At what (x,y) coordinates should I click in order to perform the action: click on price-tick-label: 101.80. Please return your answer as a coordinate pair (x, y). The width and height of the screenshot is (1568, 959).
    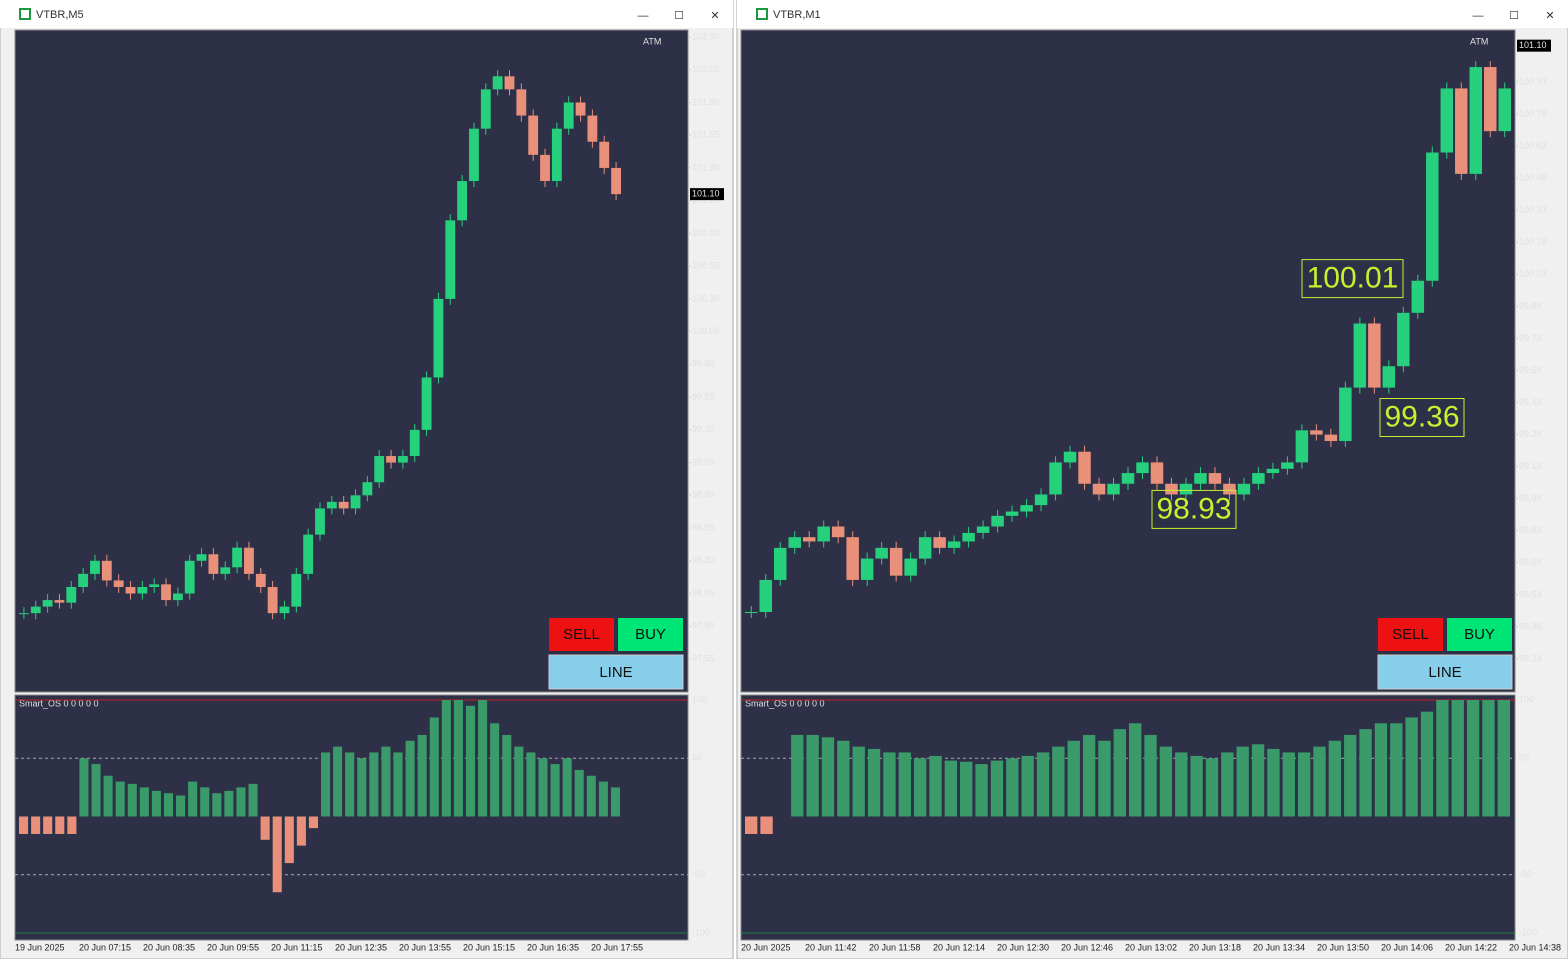
    Looking at the image, I should click on (706, 102).